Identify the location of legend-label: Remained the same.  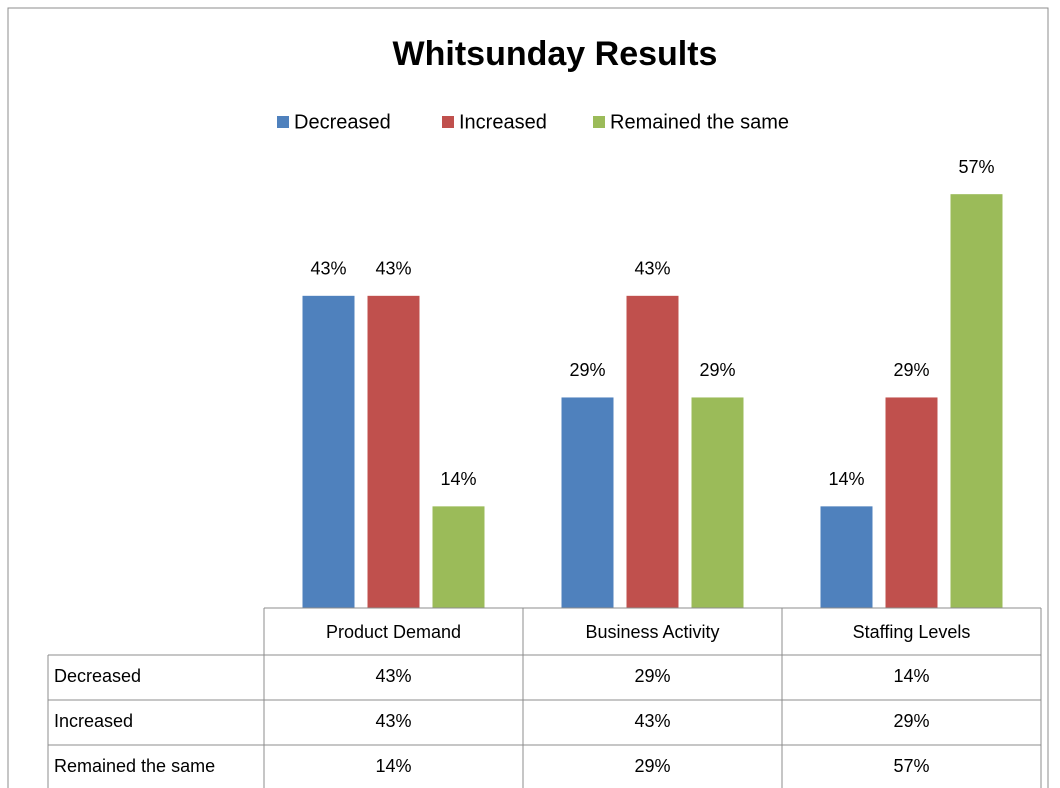
(699, 122).